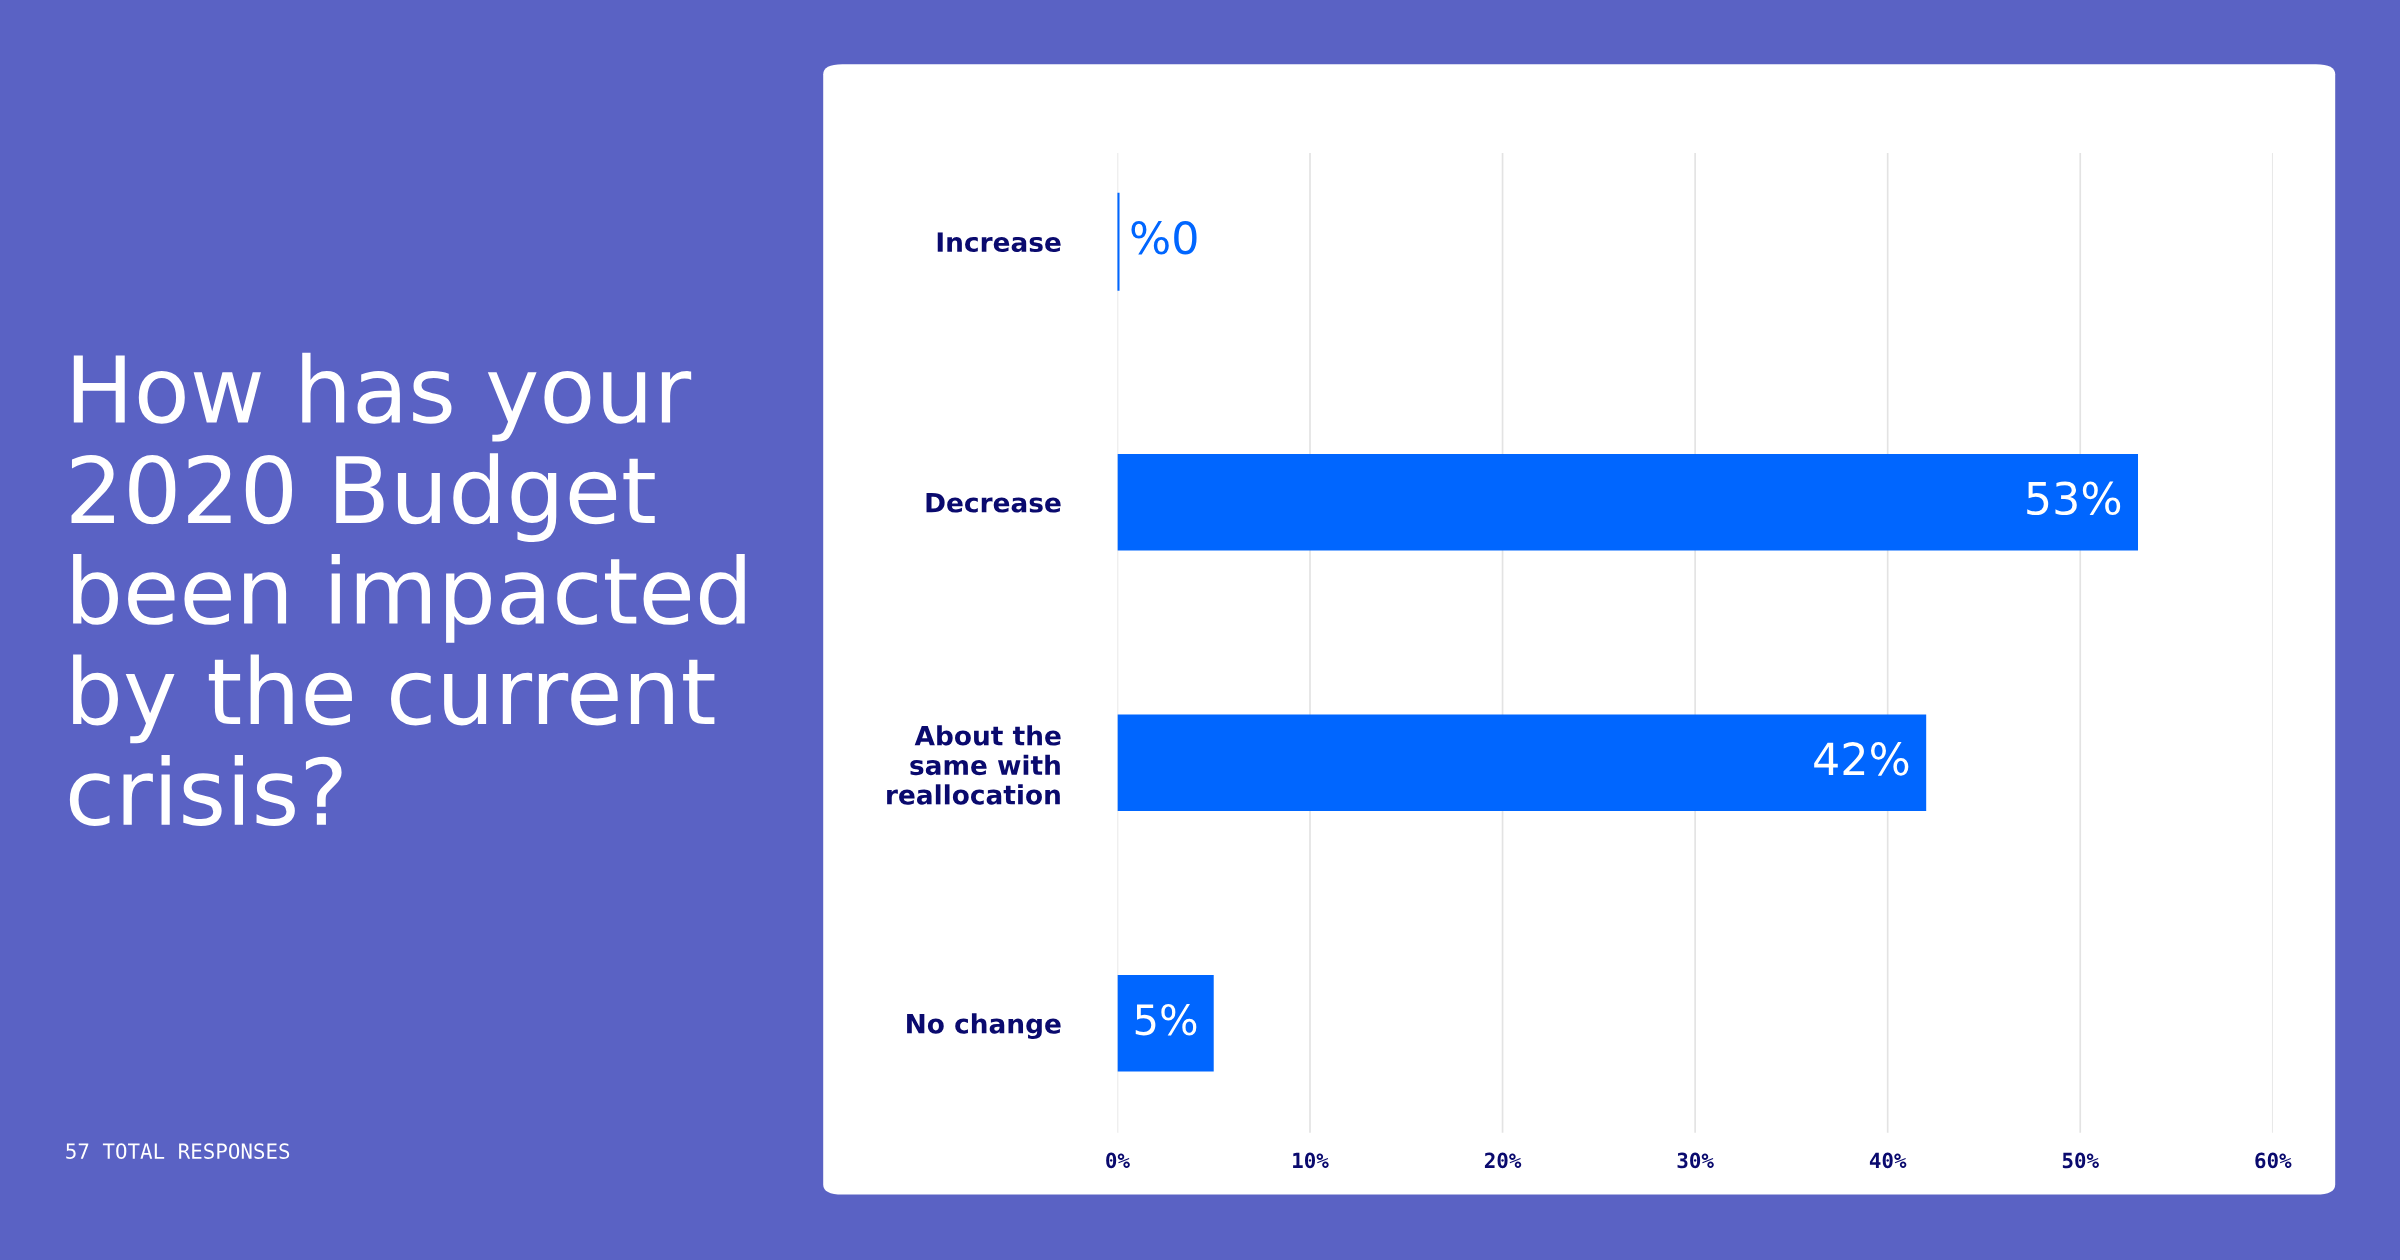  I want to click on x-tick-label: 0%, so click(1118, 1160).